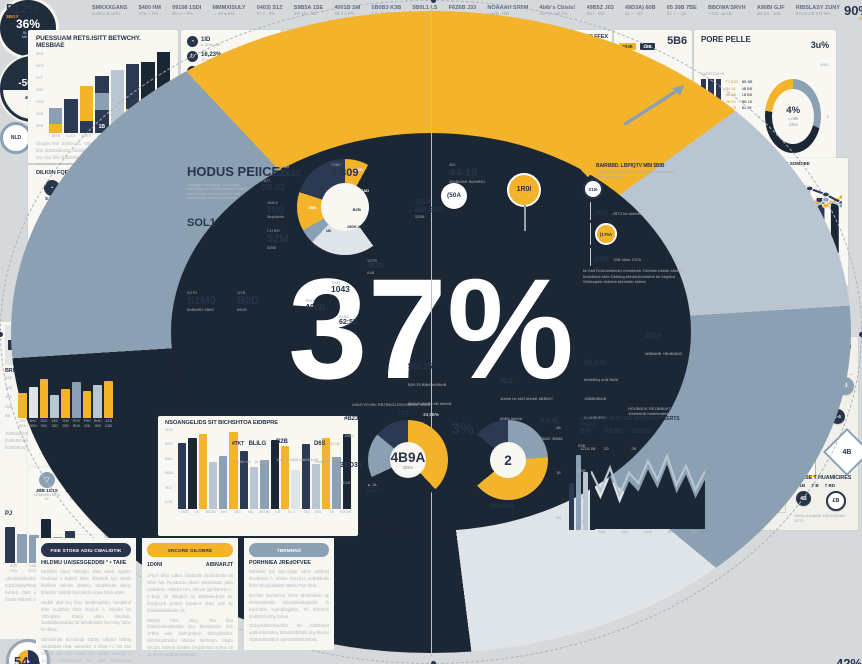 The width and height of the screenshot is (862, 664). I want to click on panel-pill: TBRMNNS, so click(289, 550).